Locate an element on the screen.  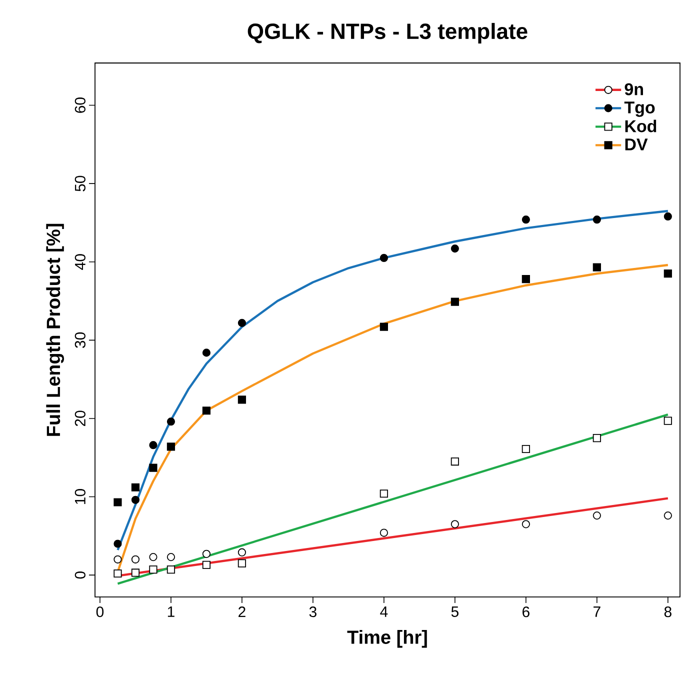
x-tick-label: 7 is located at coordinates (597, 611).